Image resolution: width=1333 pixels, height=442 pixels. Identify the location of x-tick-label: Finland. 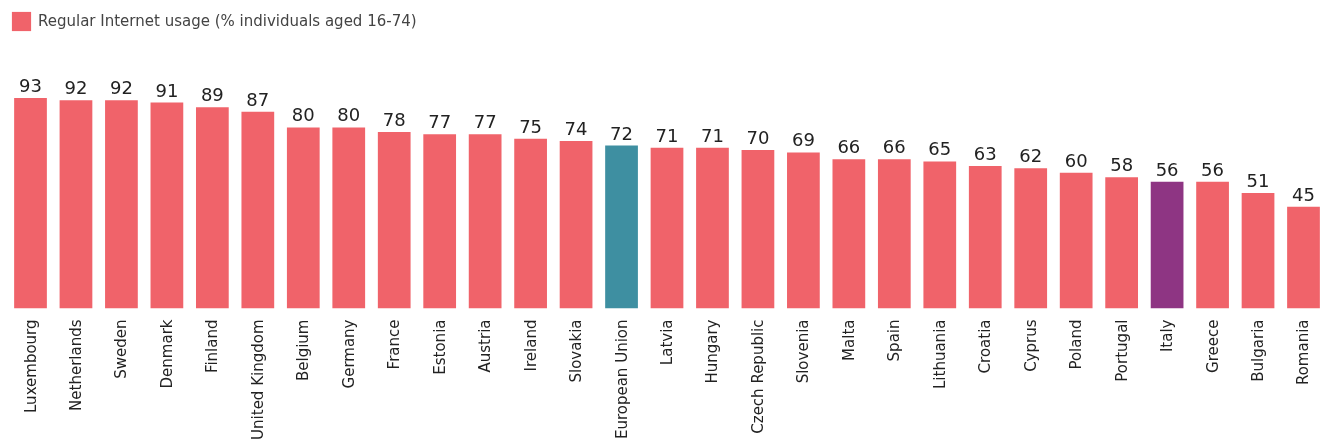
(212, 346).